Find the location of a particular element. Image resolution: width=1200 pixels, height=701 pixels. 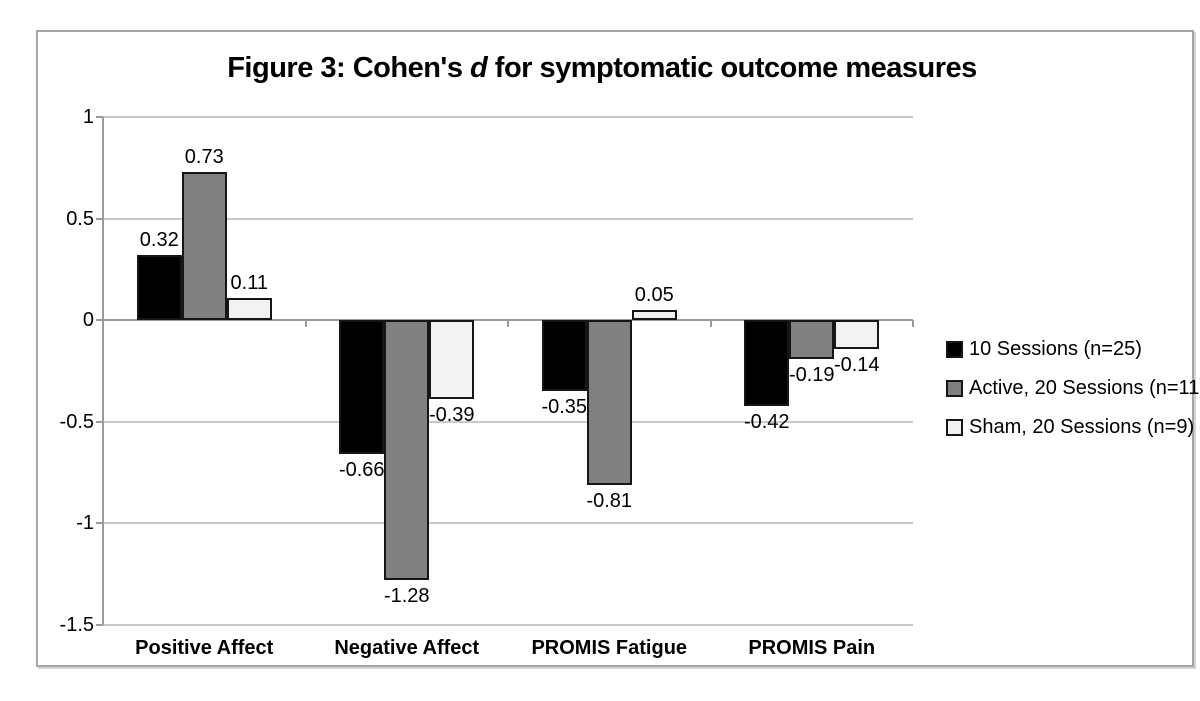

bar-value-label: 0.73 is located at coordinates (204, 156).